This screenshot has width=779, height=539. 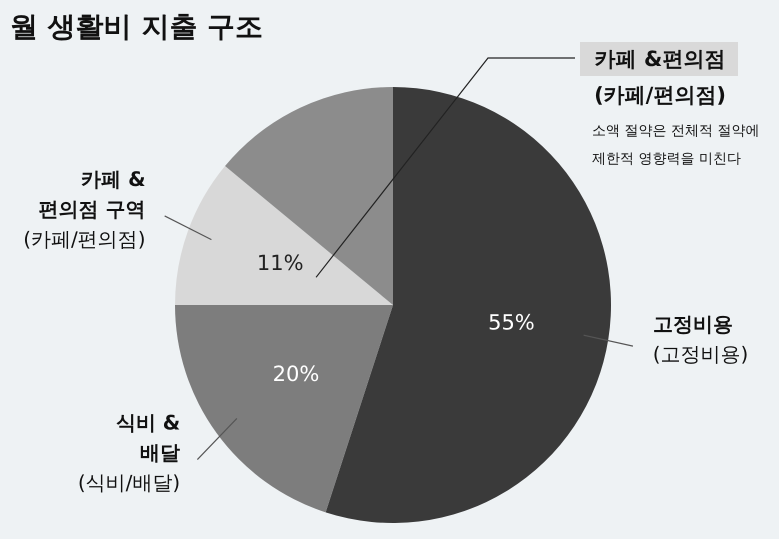 I want to click on data-label: 11%, so click(x=280, y=263).